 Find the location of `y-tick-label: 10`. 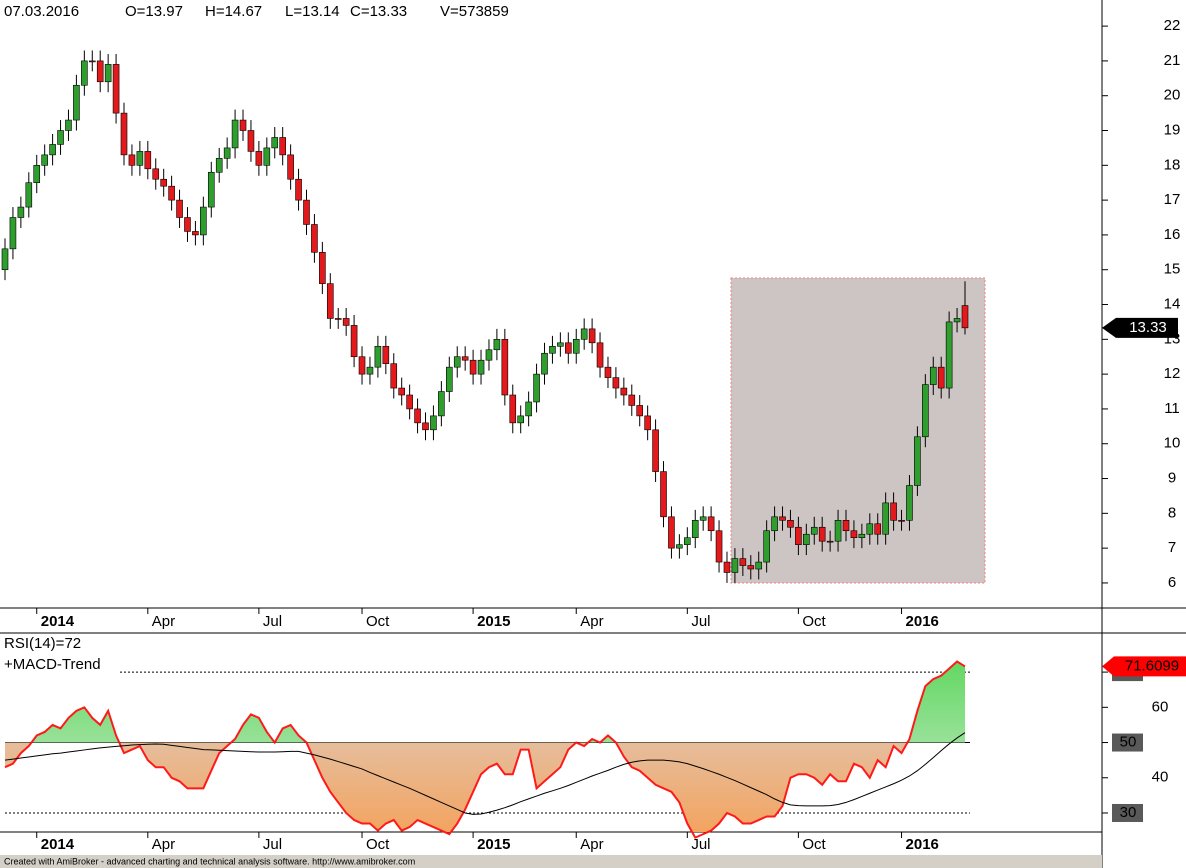

y-tick-label: 10 is located at coordinates (1172, 443).